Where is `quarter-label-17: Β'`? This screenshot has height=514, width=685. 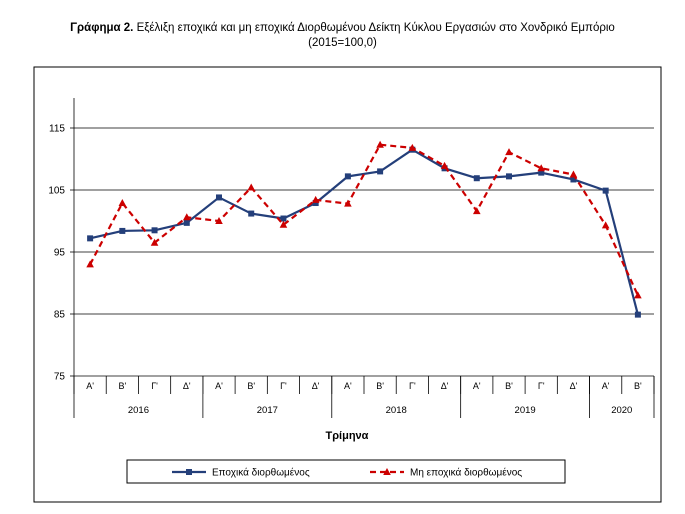 quarter-label-17: Β' is located at coordinates (638, 386).